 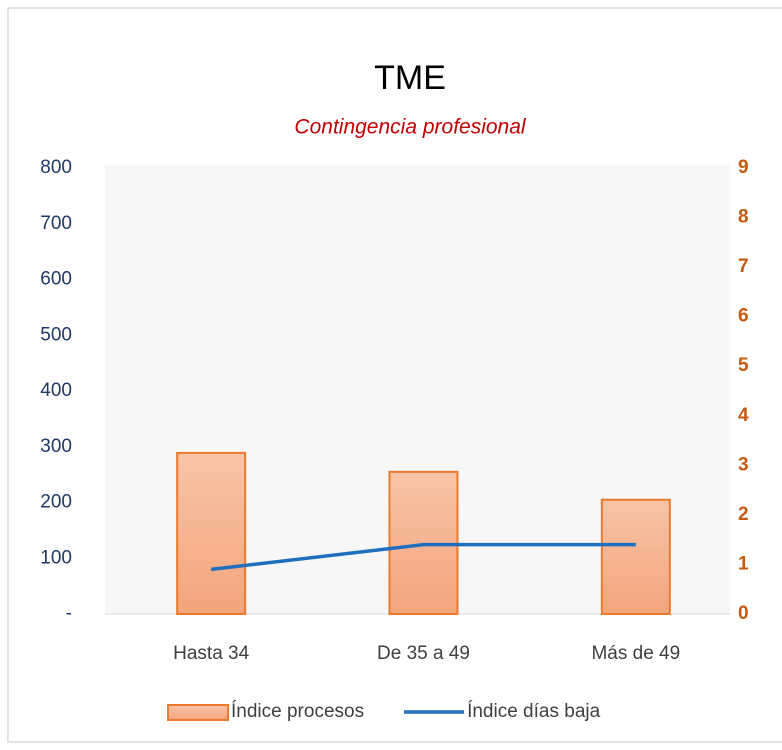 What do you see at coordinates (743, 217) in the screenshot?
I see `y2-tick-label: 8` at bounding box center [743, 217].